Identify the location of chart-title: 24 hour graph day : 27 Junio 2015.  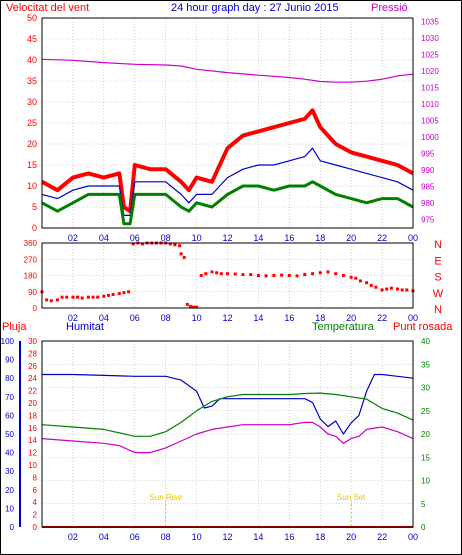
(255, 8).